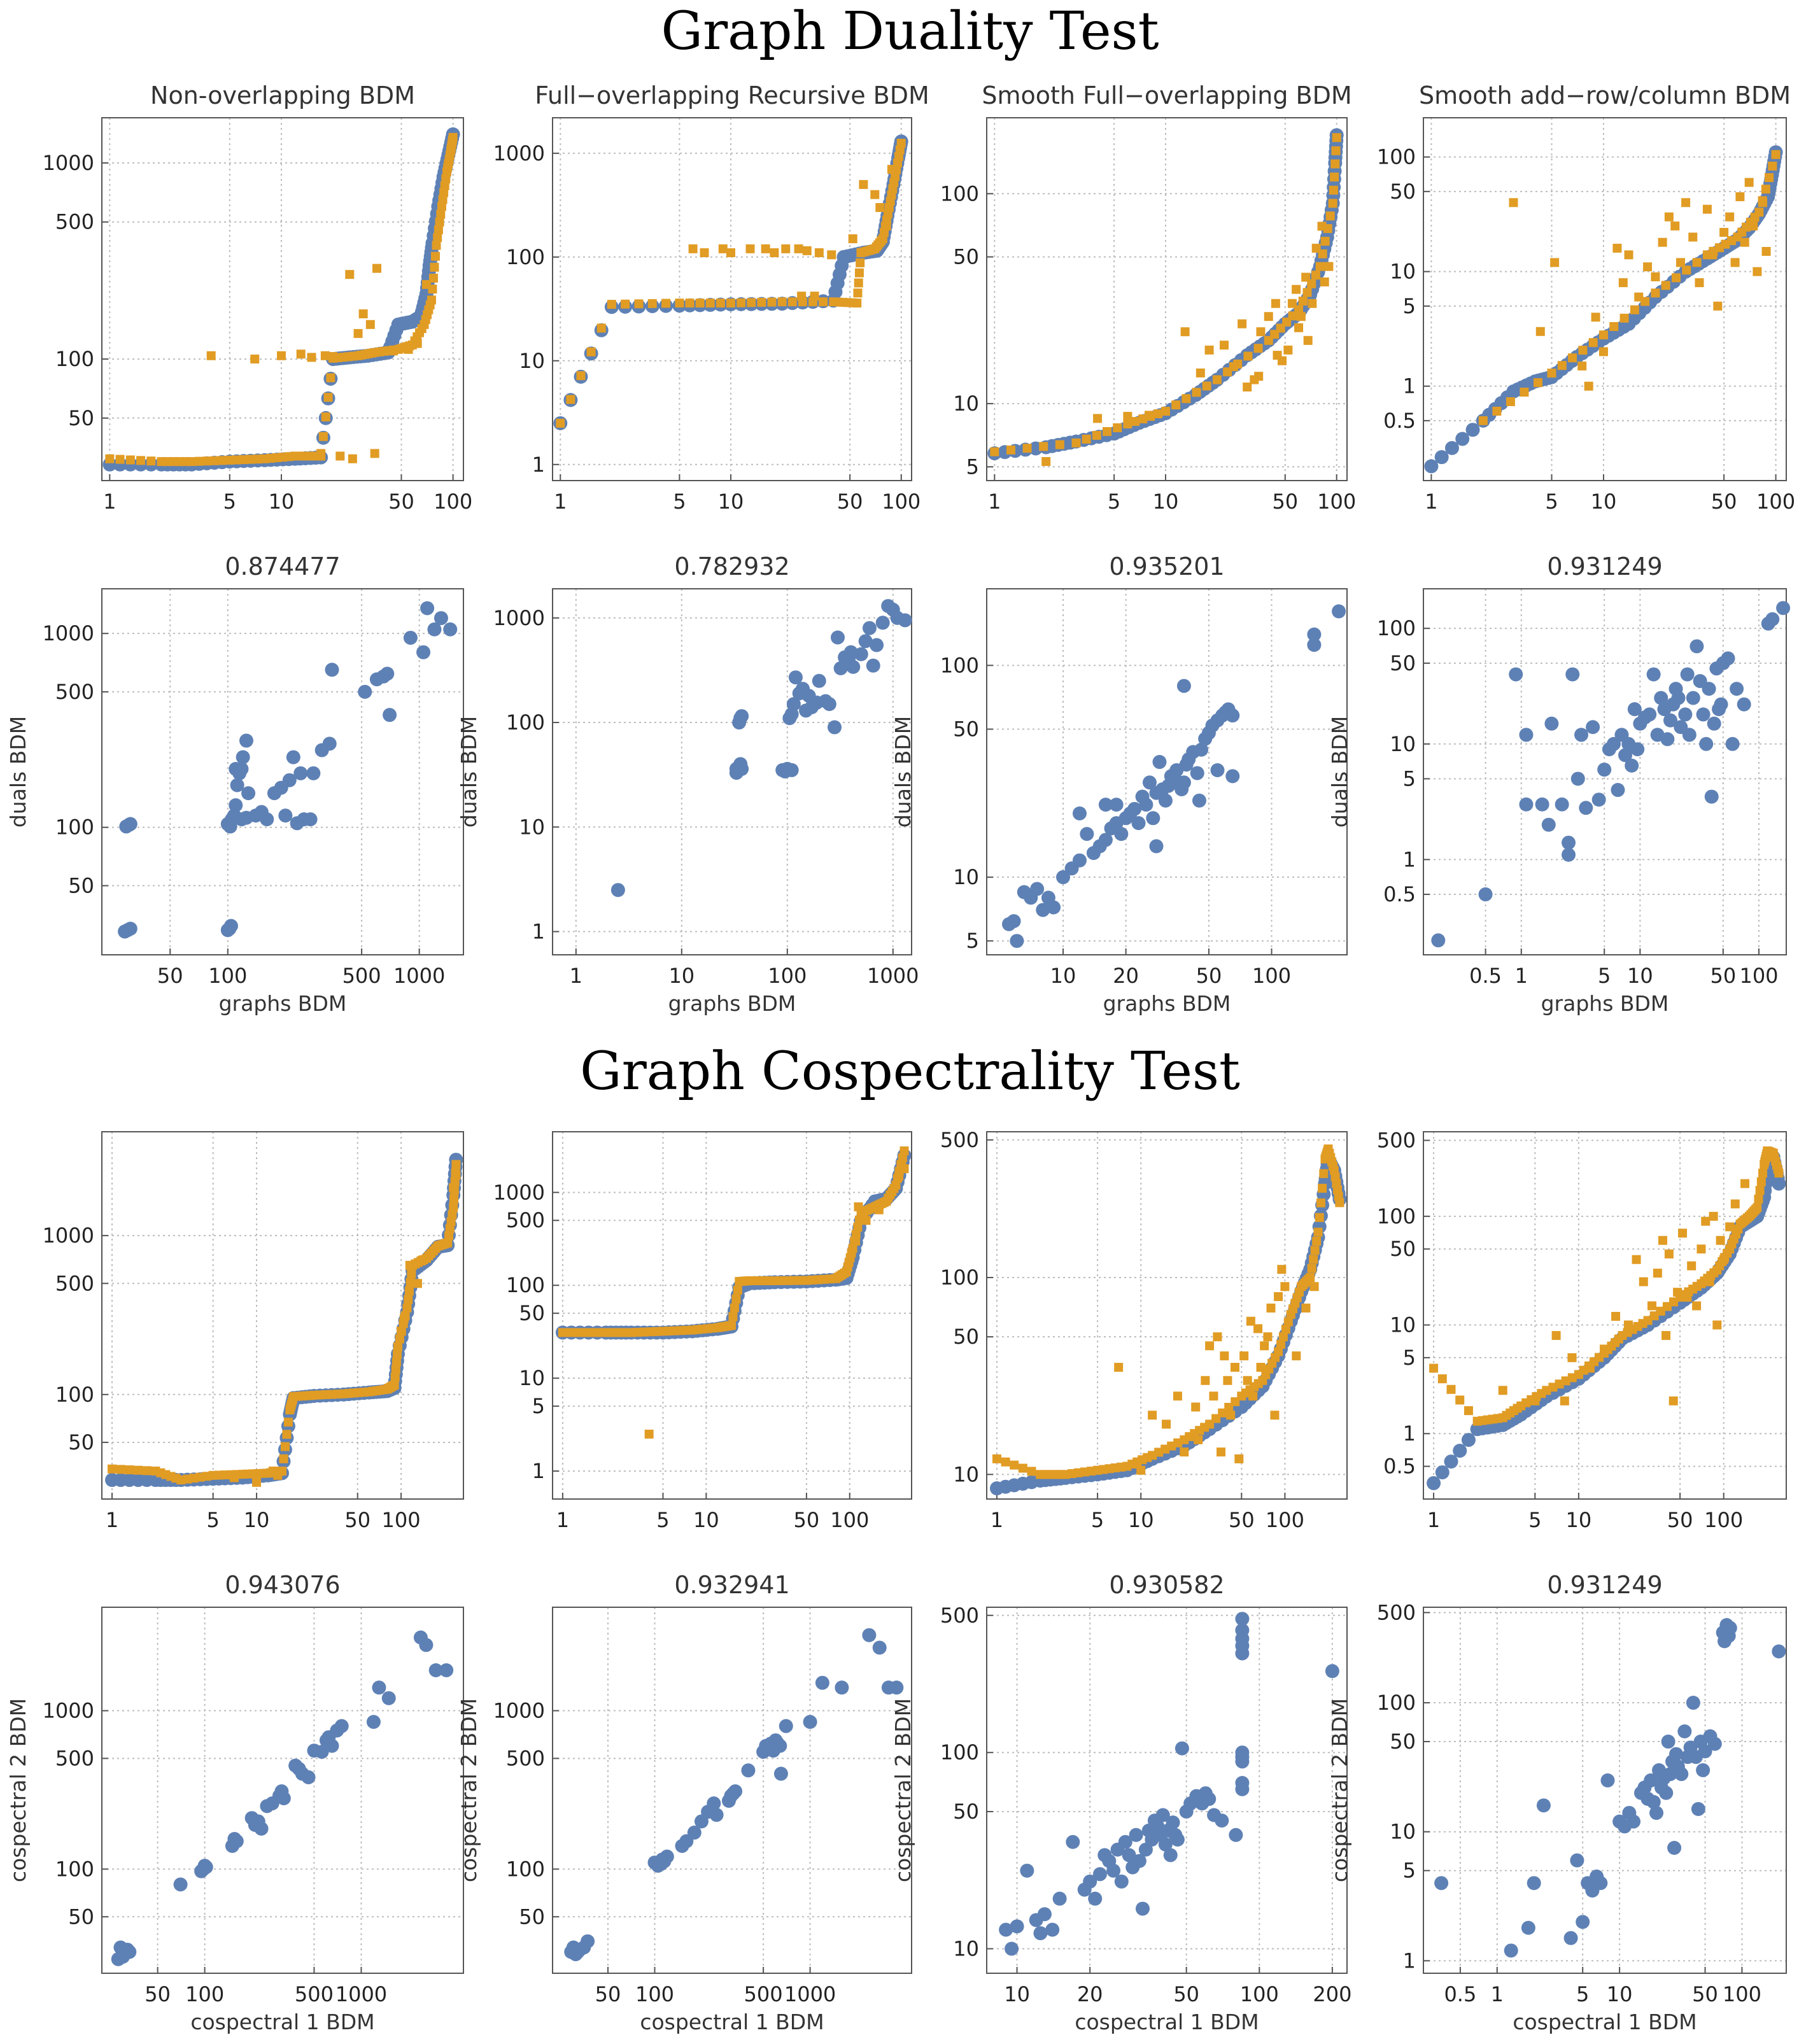 The height and width of the screenshot is (2042, 1820). Describe the element at coordinates (538, 1471) in the screenshot. I see `y-tick-label: 1` at that location.